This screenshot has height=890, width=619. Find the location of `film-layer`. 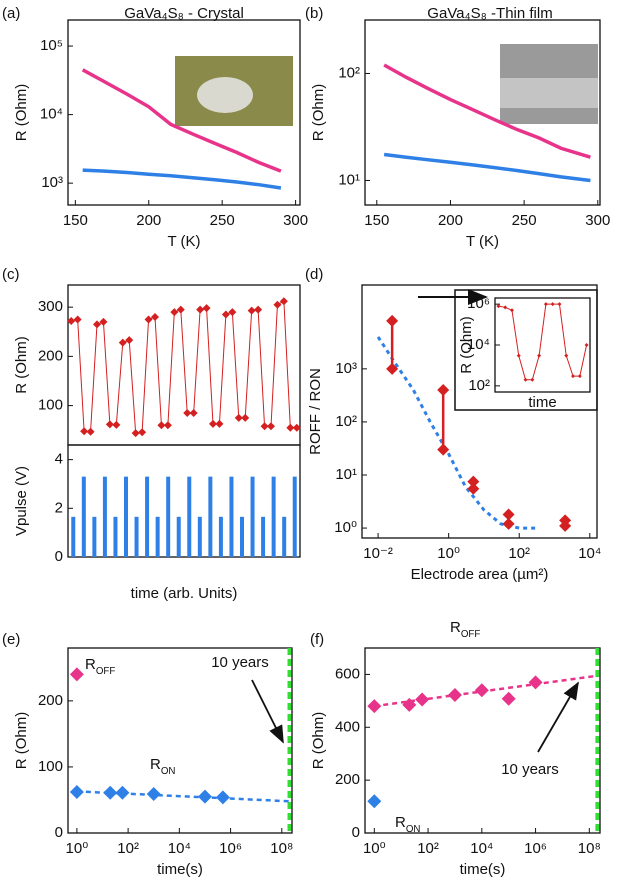

film-layer is located at coordinates (549, 93).